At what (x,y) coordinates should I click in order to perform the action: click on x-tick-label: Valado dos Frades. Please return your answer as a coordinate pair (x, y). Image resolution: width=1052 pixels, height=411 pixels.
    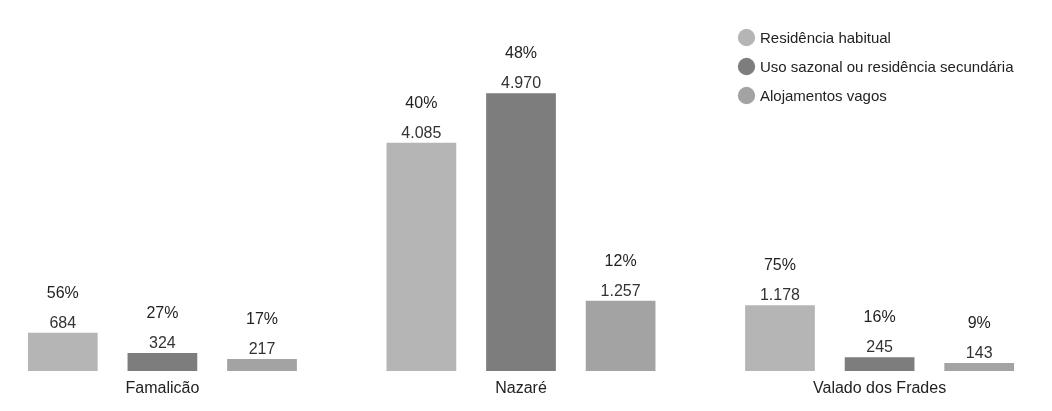
    Looking at the image, I should click on (880, 387).